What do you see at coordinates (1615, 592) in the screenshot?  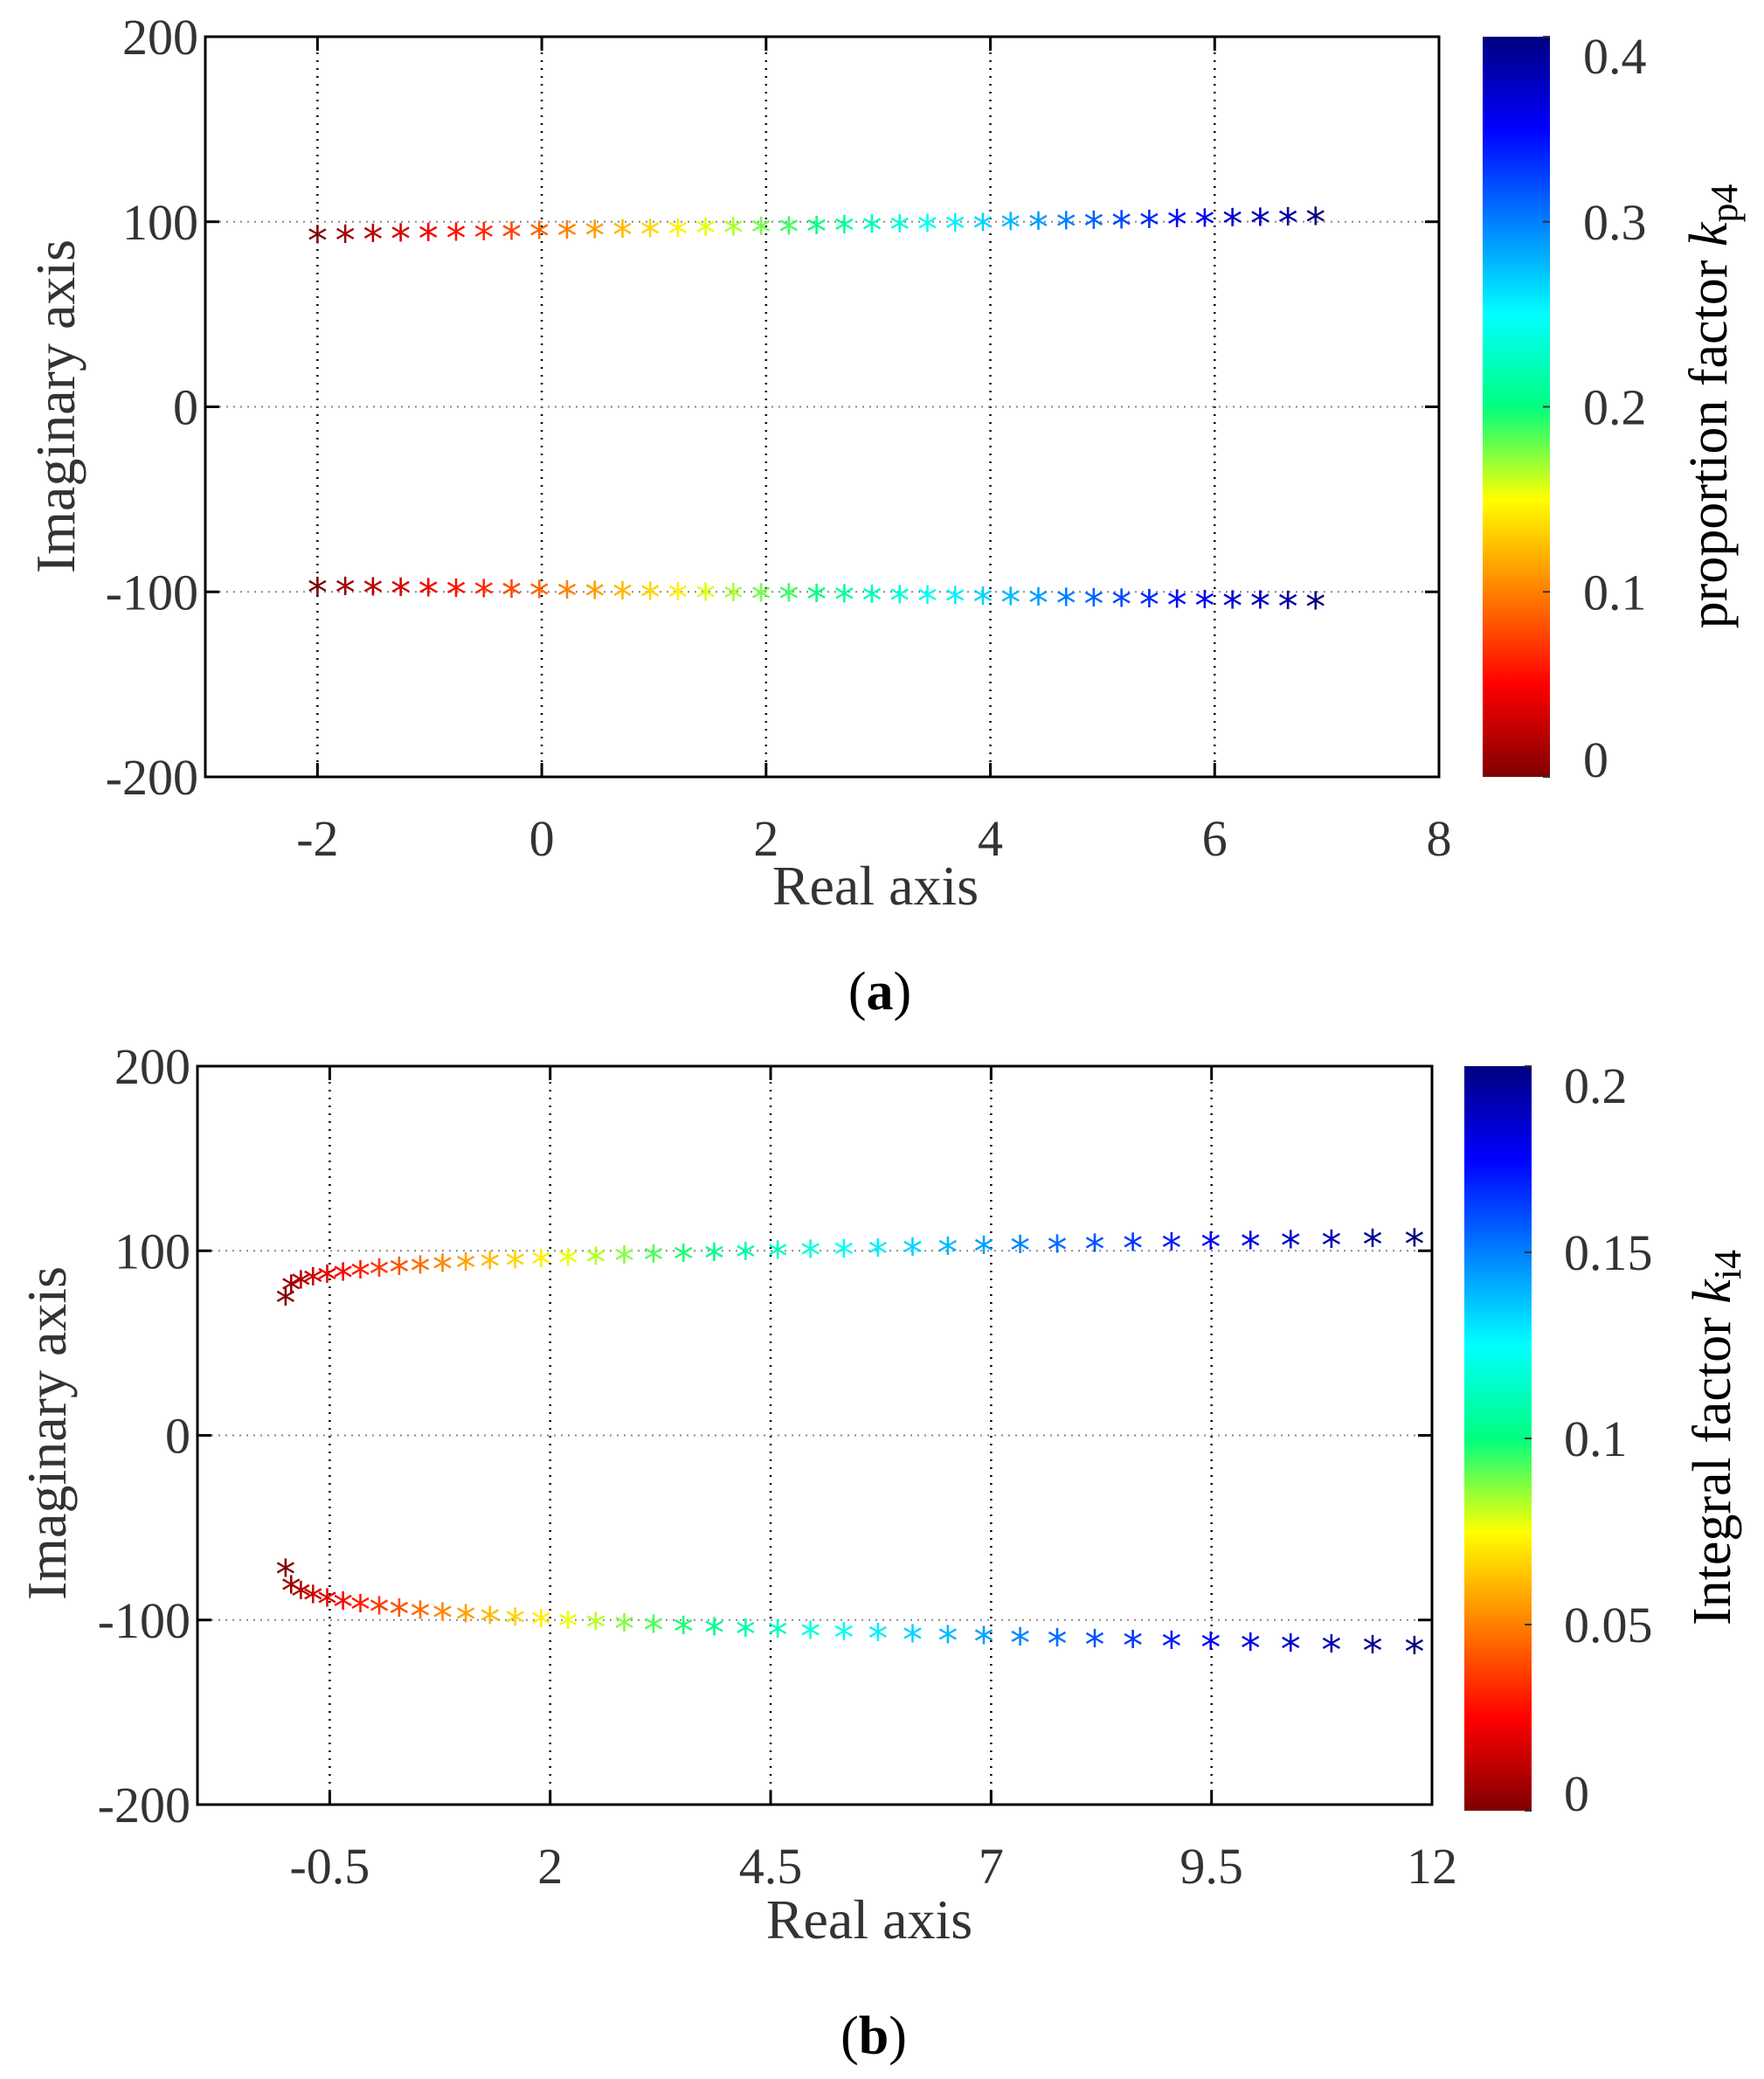 I see `a-colorbar-tick-label: 0.1` at bounding box center [1615, 592].